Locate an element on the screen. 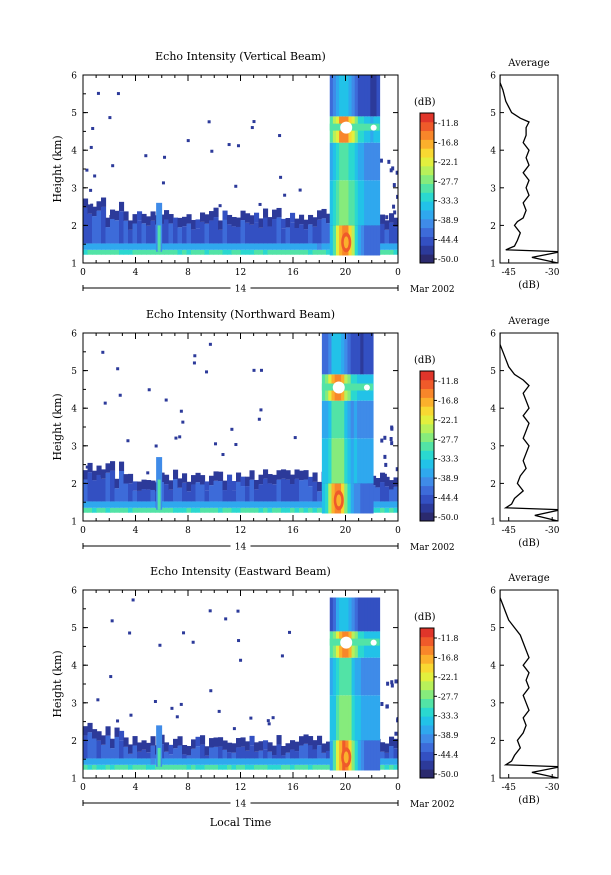  colorbar-swatch is located at coordinates (427, 685).